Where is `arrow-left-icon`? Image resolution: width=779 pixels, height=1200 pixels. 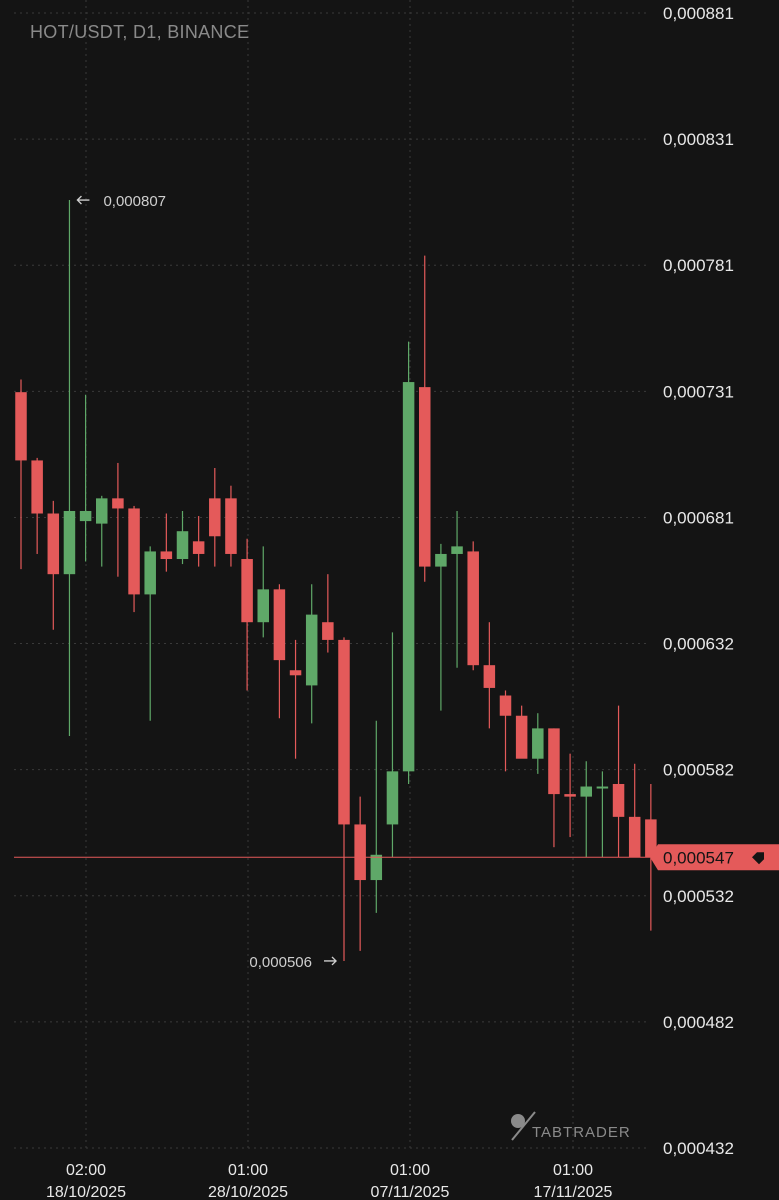 arrow-left-icon is located at coordinates (83, 200).